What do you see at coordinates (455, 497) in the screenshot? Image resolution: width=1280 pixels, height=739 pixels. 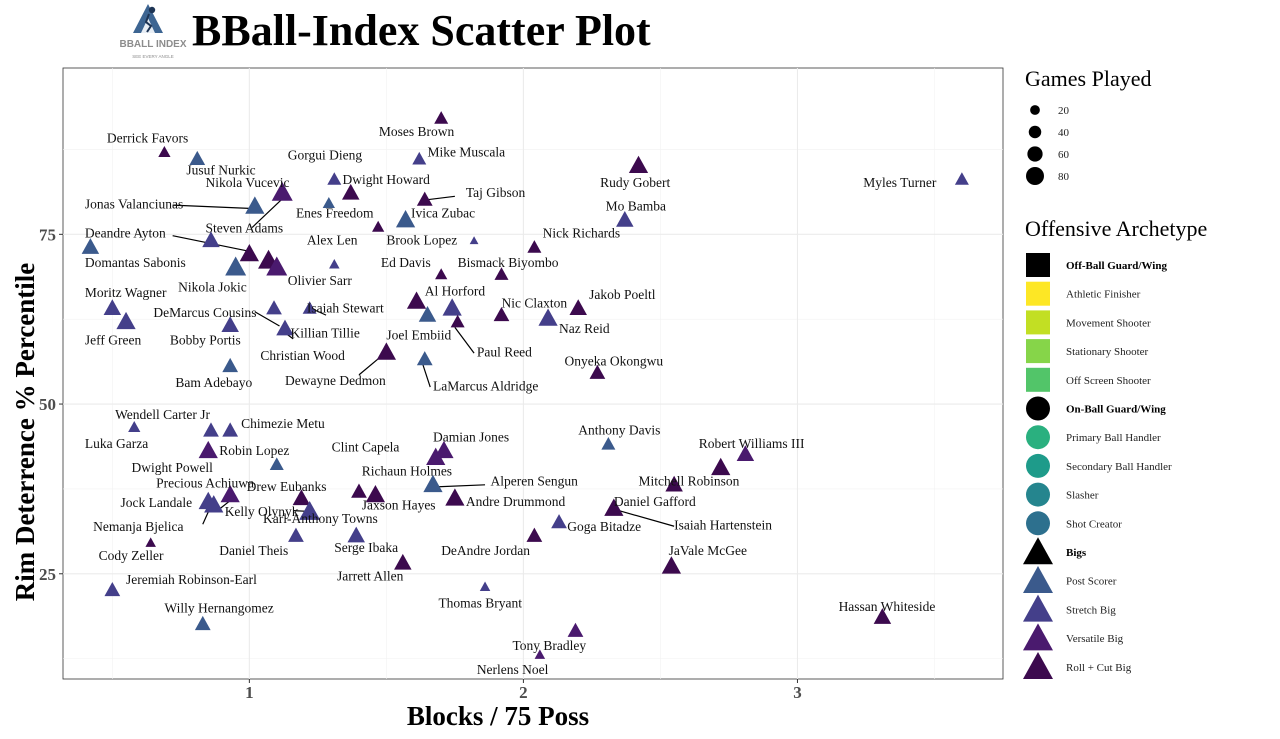 I see `point-andre-drummond` at bounding box center [455, 497].